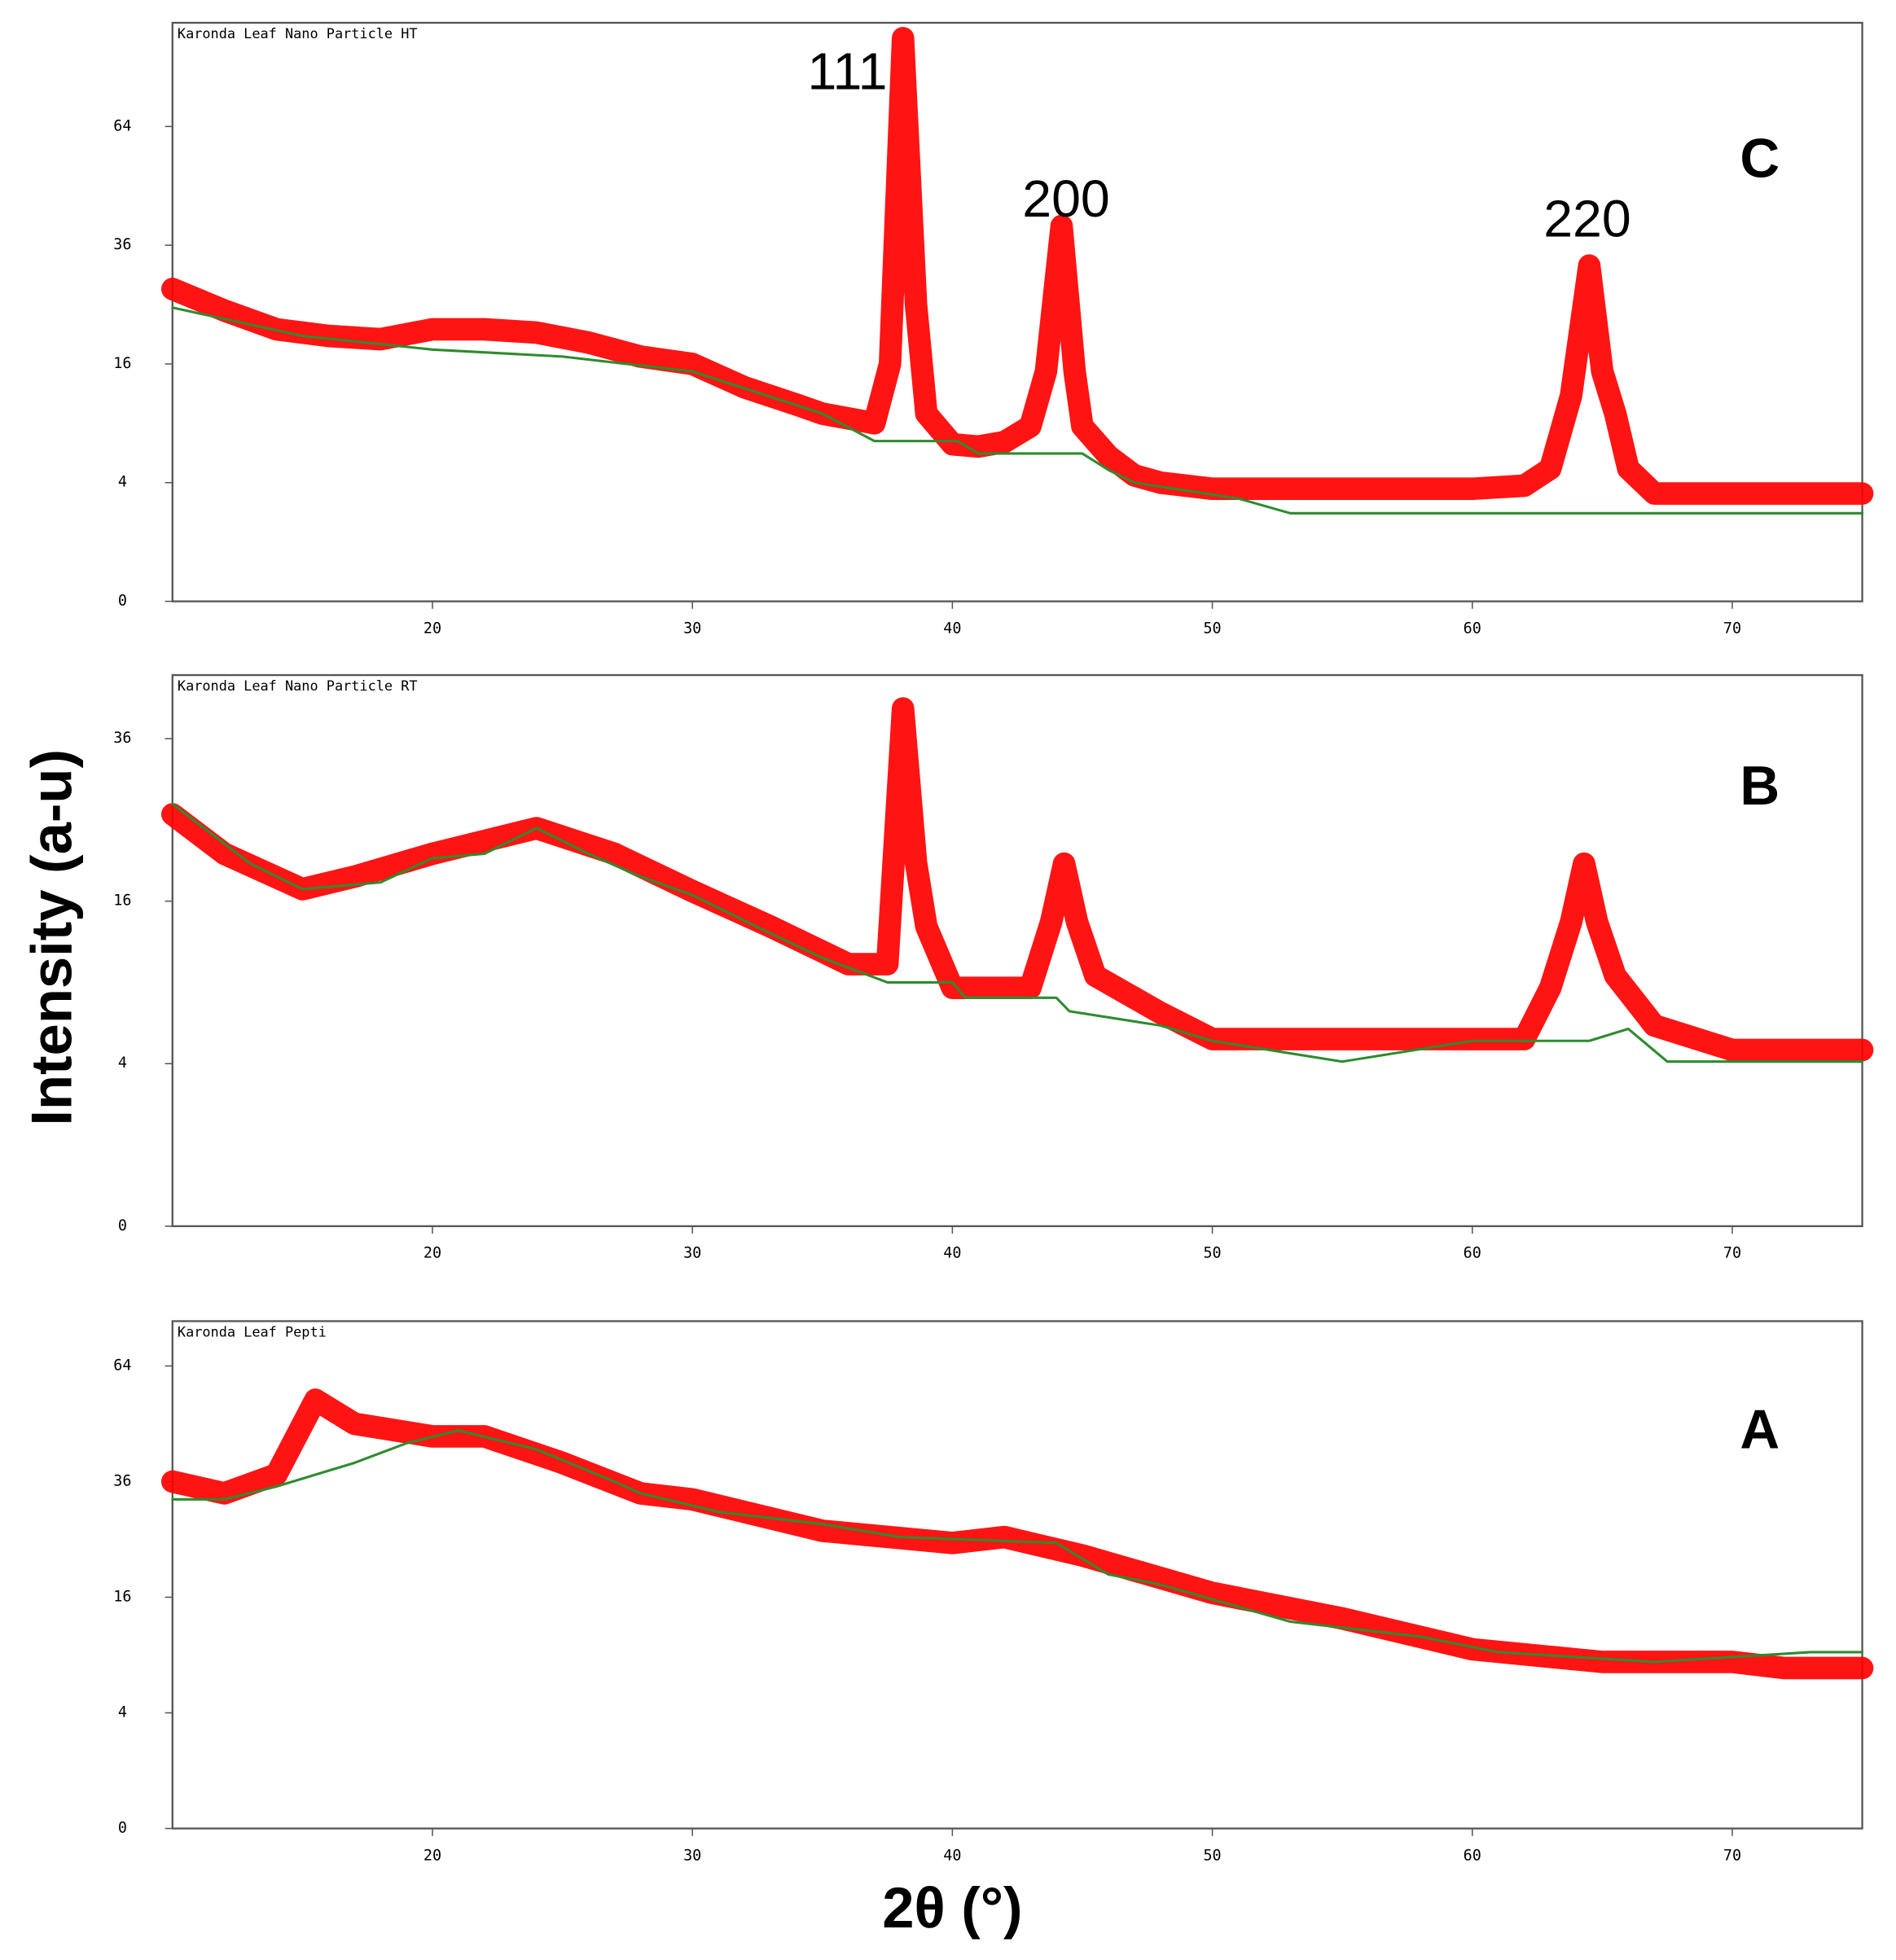  Describe the element at coordinates (1587, 219) in the screenshot. I see `peak-label: 220` at that location.